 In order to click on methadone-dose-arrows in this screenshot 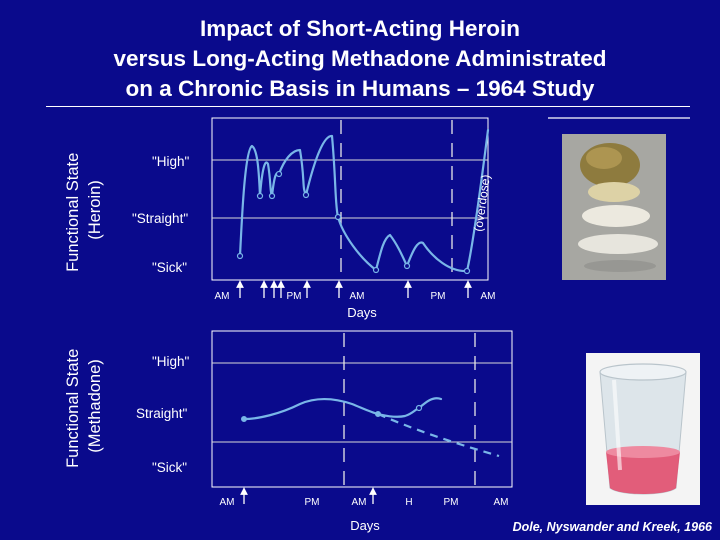, I will do `click(308, 495)`.